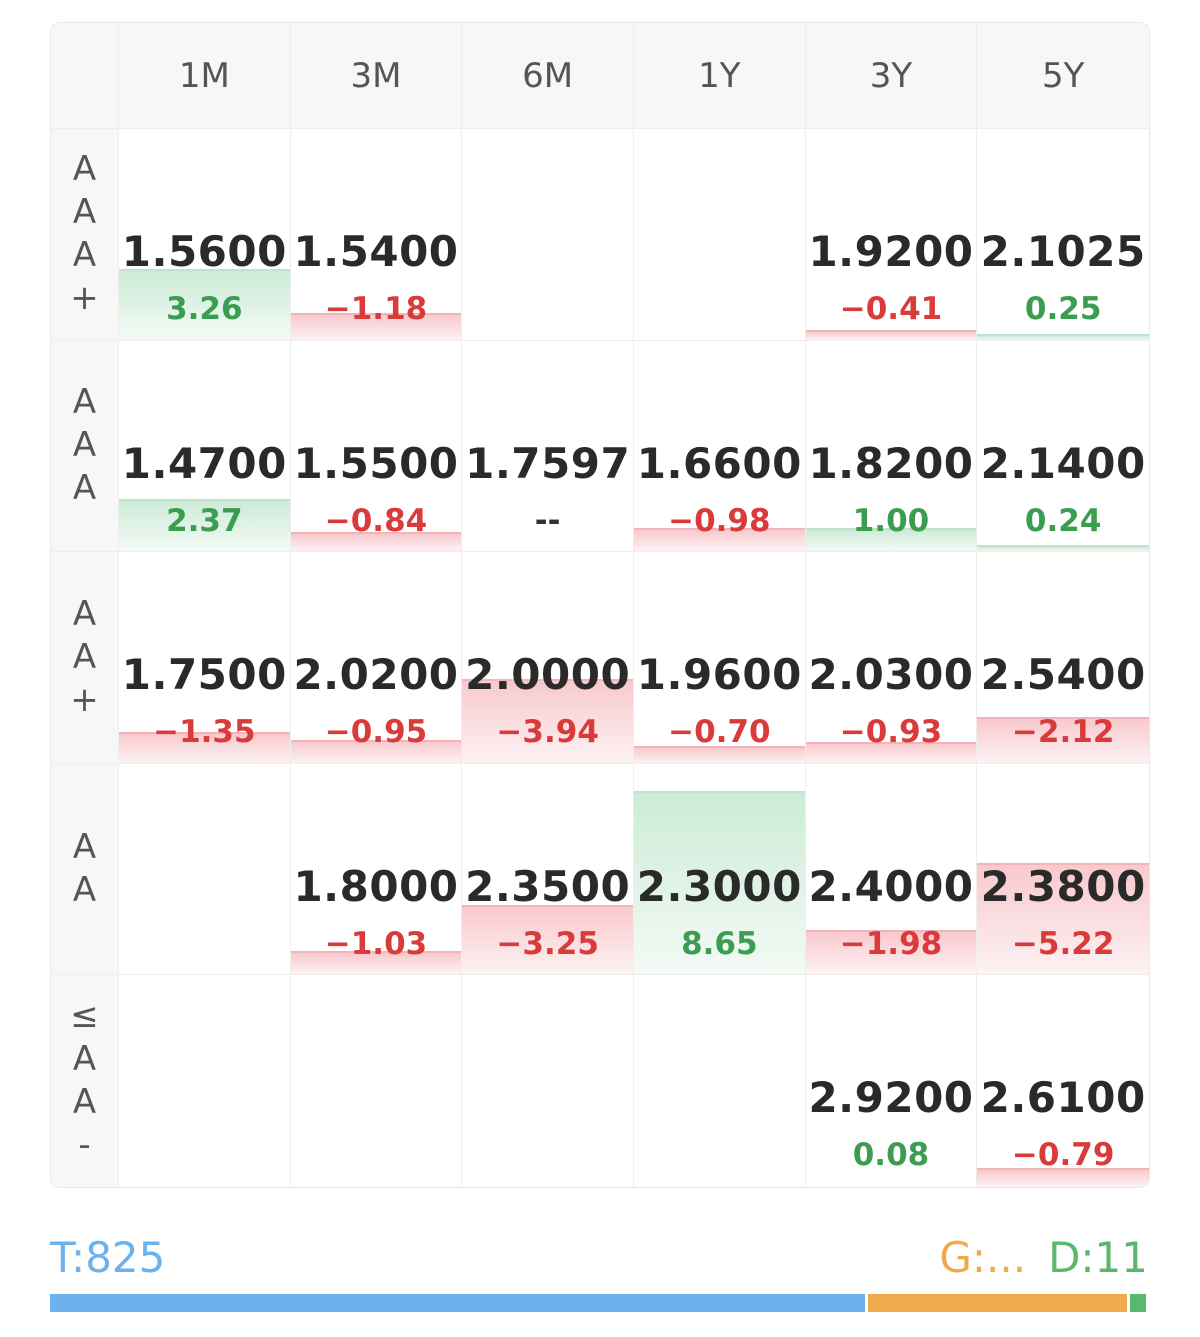  What do you see at coordinates (719, 675) in the screenshot?
I see `yield-rate: 1.9600` at bounding box center [719, 675].